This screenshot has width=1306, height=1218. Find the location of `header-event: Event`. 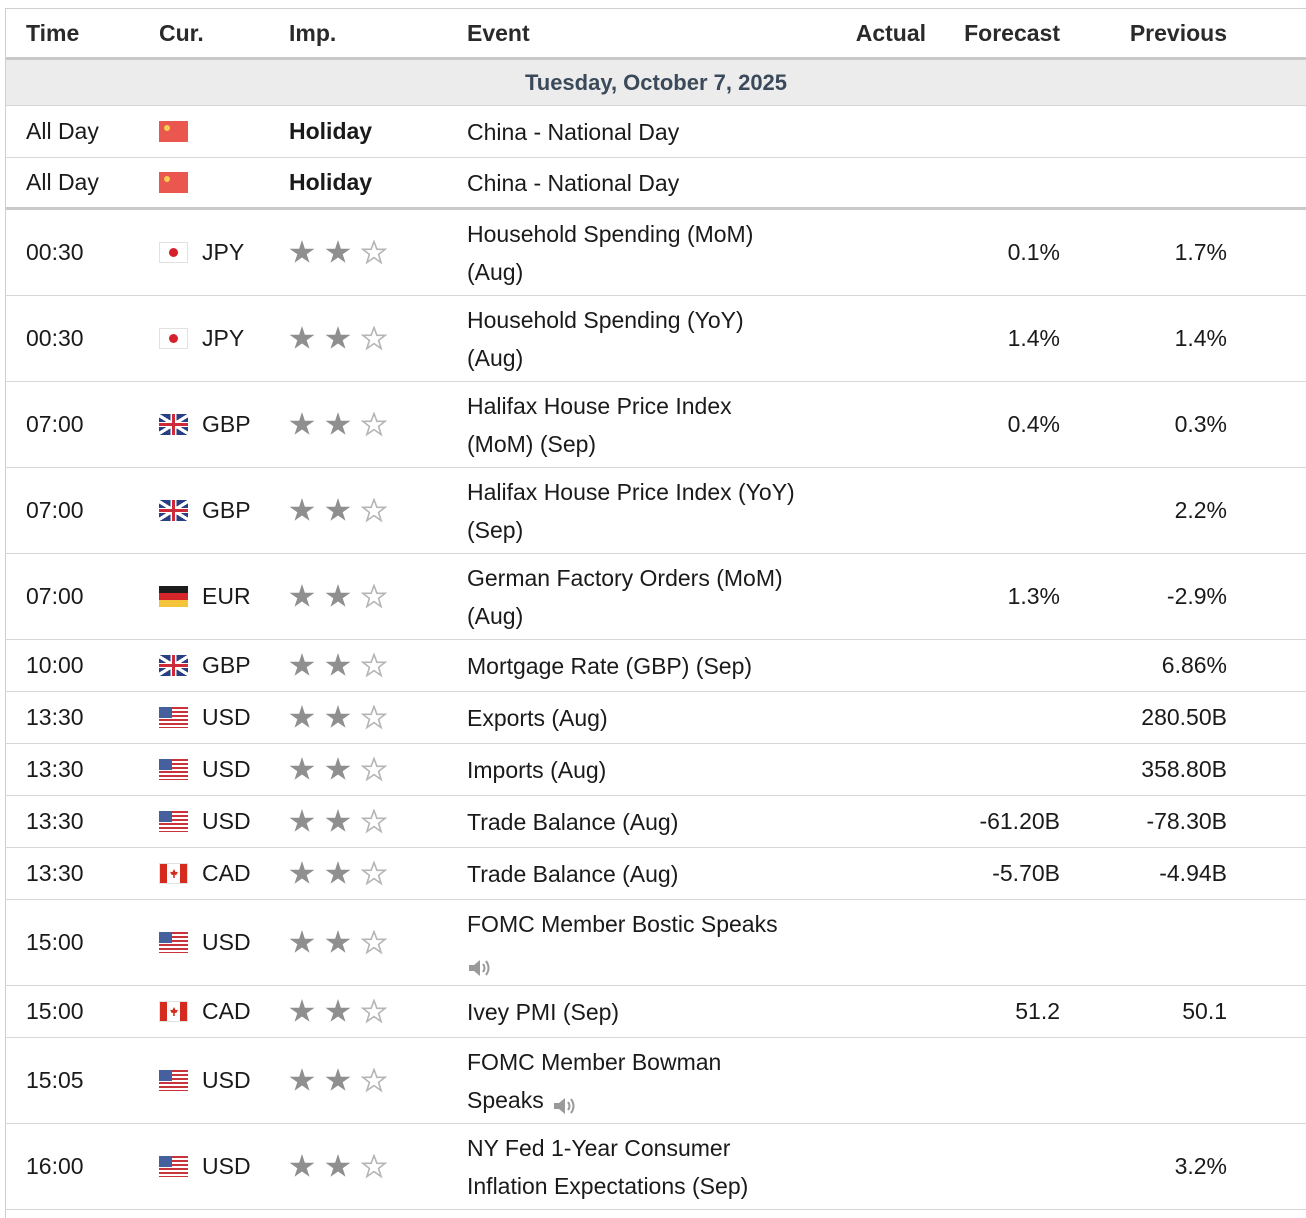

header-event: Event is located at coordinates (498, 33).